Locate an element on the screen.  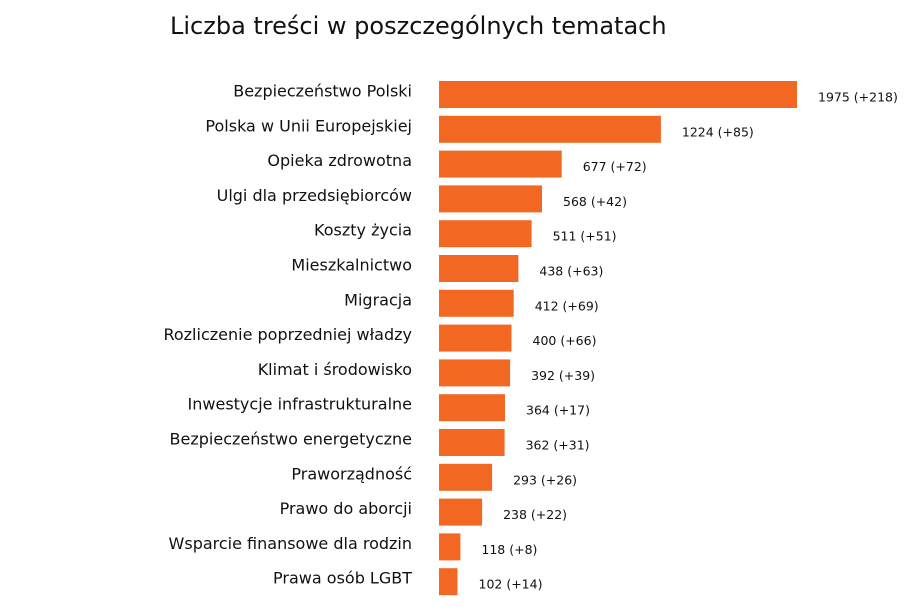
value-label: 118 (+8) is located at coordinates (509, 549).